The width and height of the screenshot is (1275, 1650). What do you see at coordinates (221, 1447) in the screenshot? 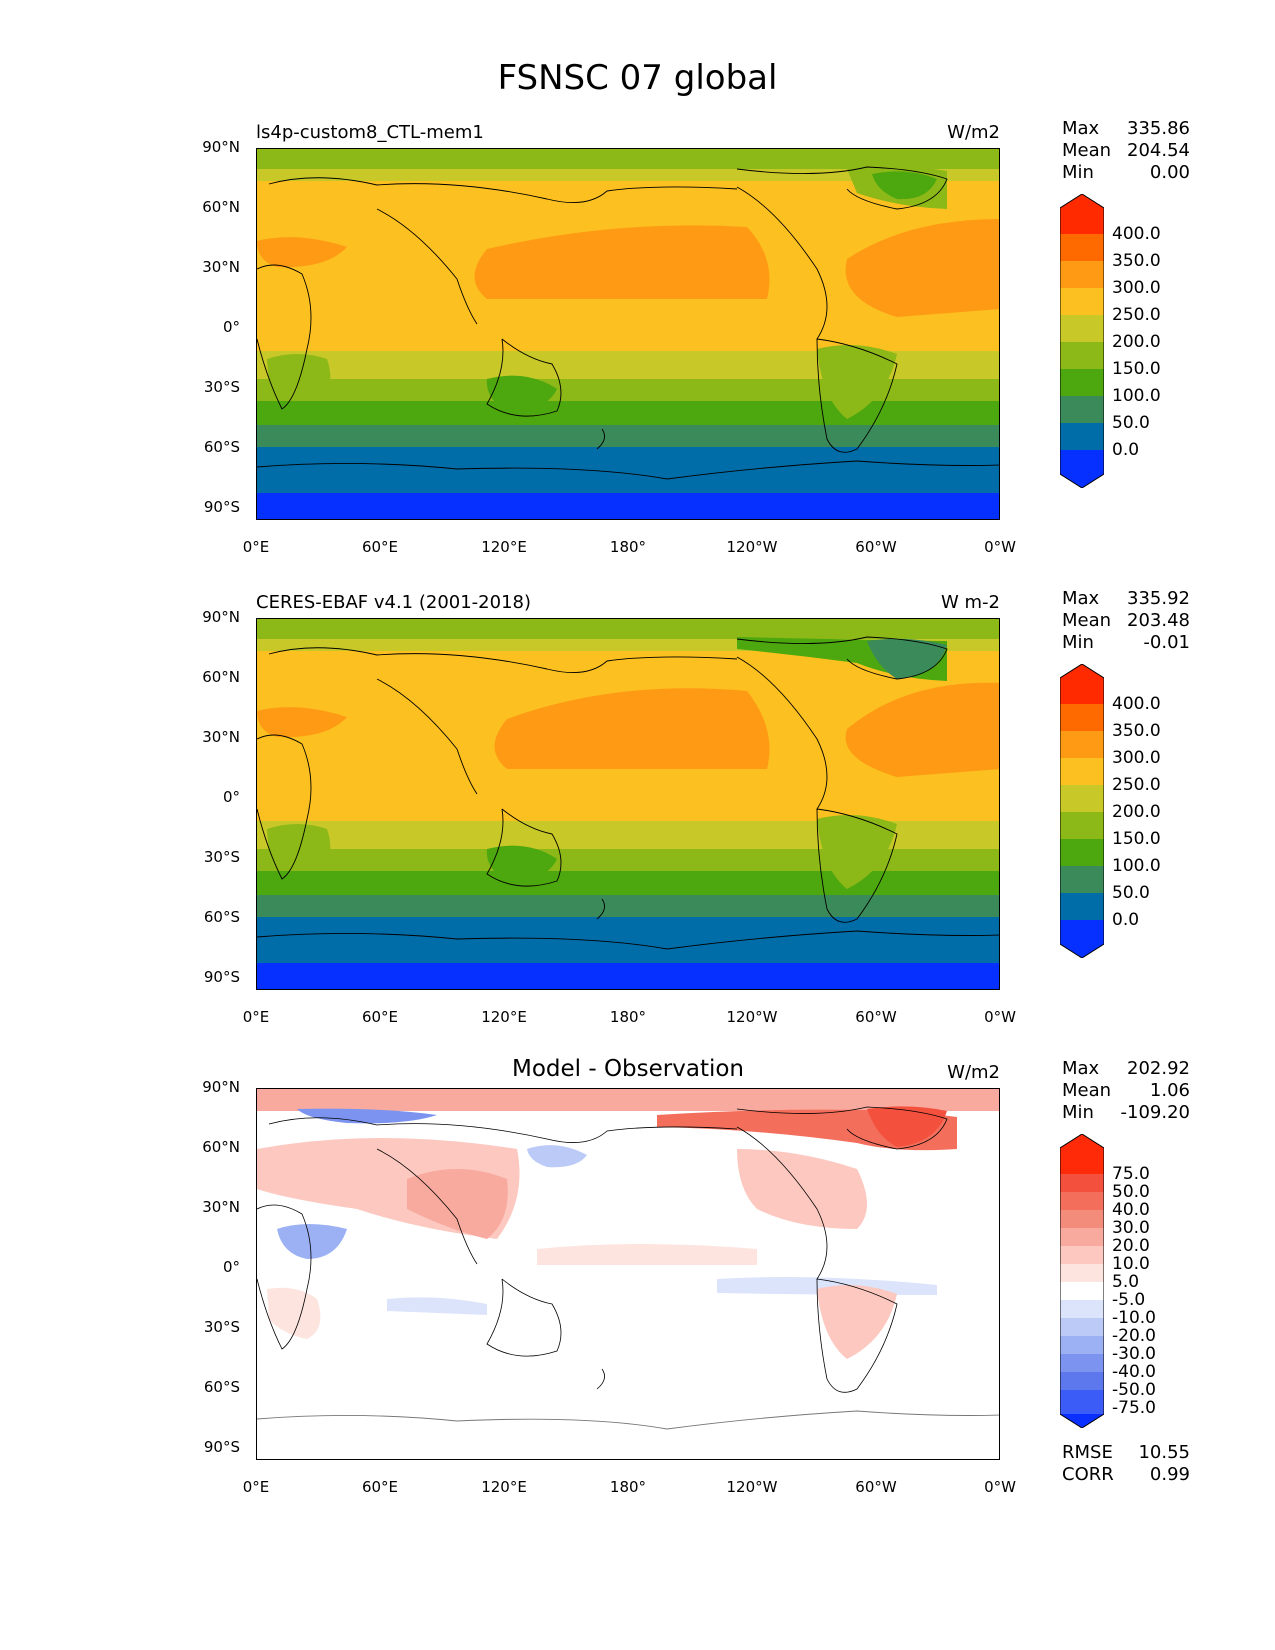
I see `lat-tick-label: 90°S` at bounding box center [221, 1447].